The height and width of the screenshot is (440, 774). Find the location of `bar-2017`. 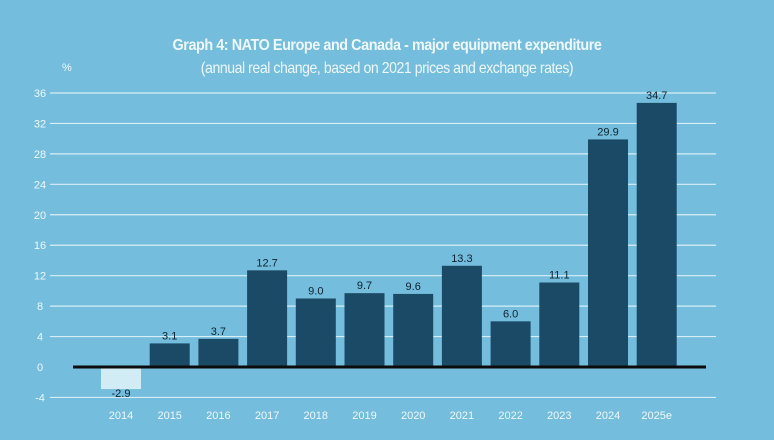

bar-2017 is located at coordinates (267, 318).